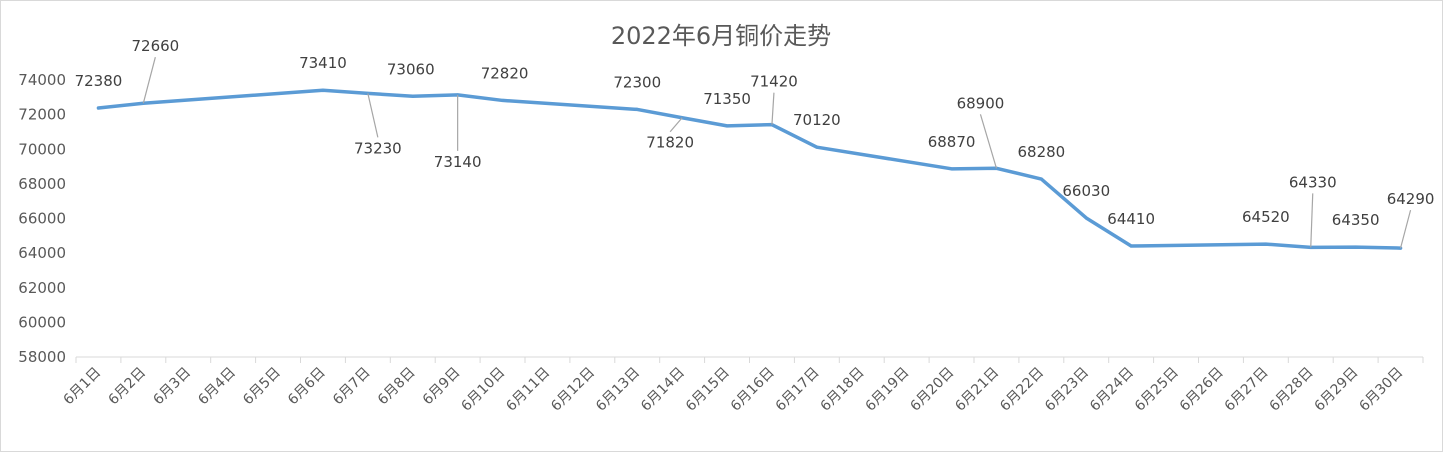 This screenshot has width=1443, height=452. I want to click on data-label: 72300, so click(637, 82).